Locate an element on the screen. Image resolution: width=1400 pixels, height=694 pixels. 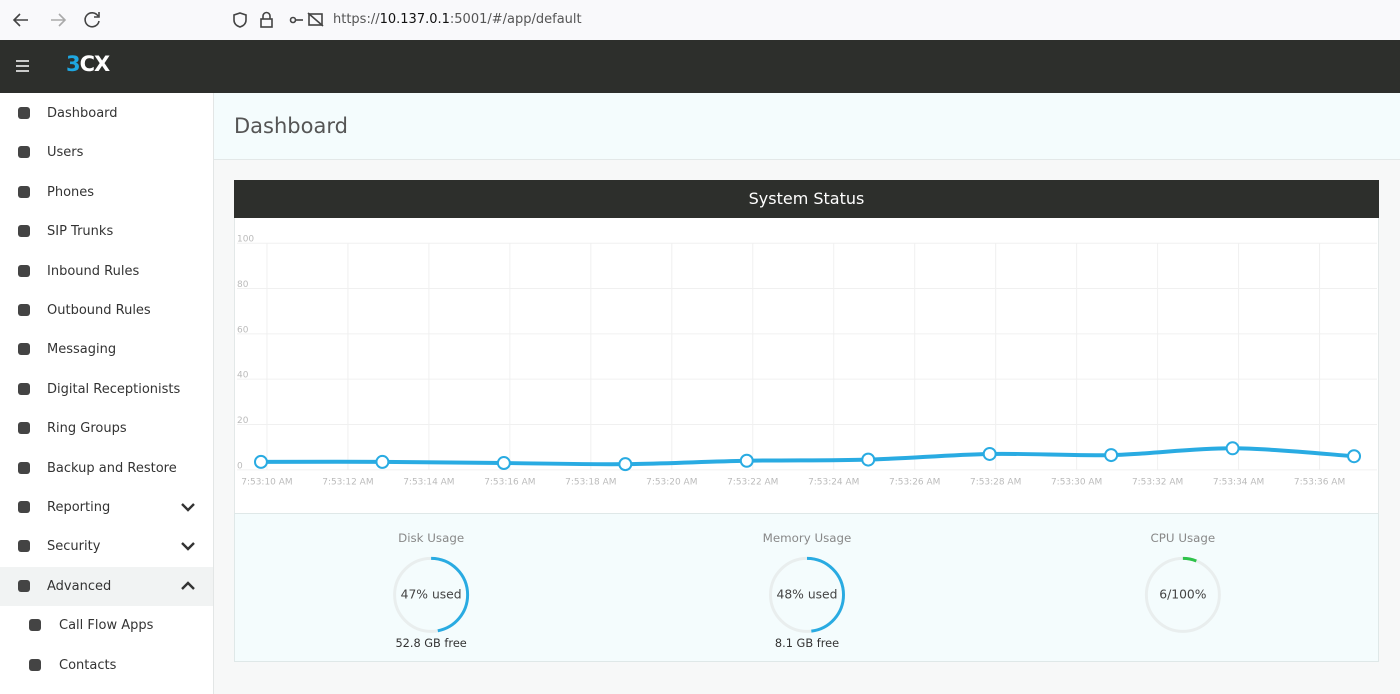
series-line is located at coordinates (807, 456).